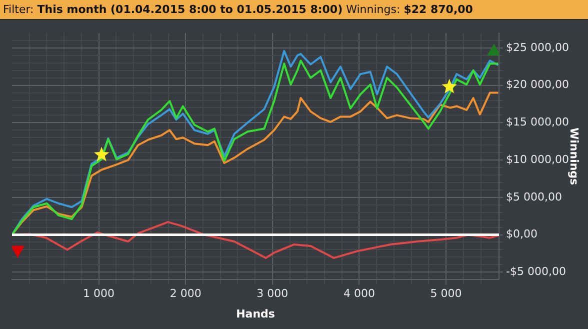 This screenshot has width=588, height=329. What do you see at coordinates (359, 293) in the screenshot?
I see `x-tick-label: 4 000` at bounding box center [359, 293].